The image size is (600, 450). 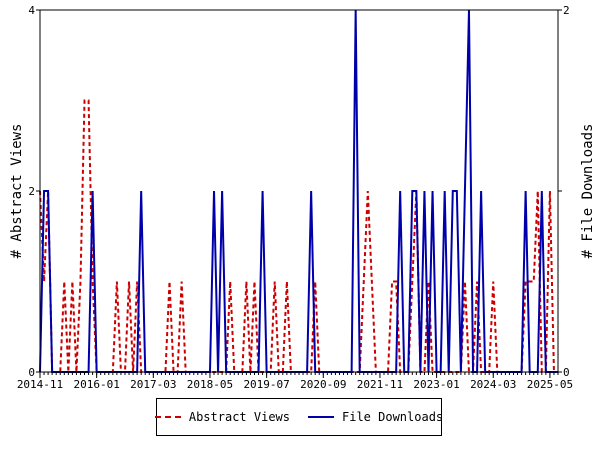 What do you see at coordinates (96, 384) in the screenshot?
I see `x-tick-label: 2016-01` at bounding box center [96, 384].